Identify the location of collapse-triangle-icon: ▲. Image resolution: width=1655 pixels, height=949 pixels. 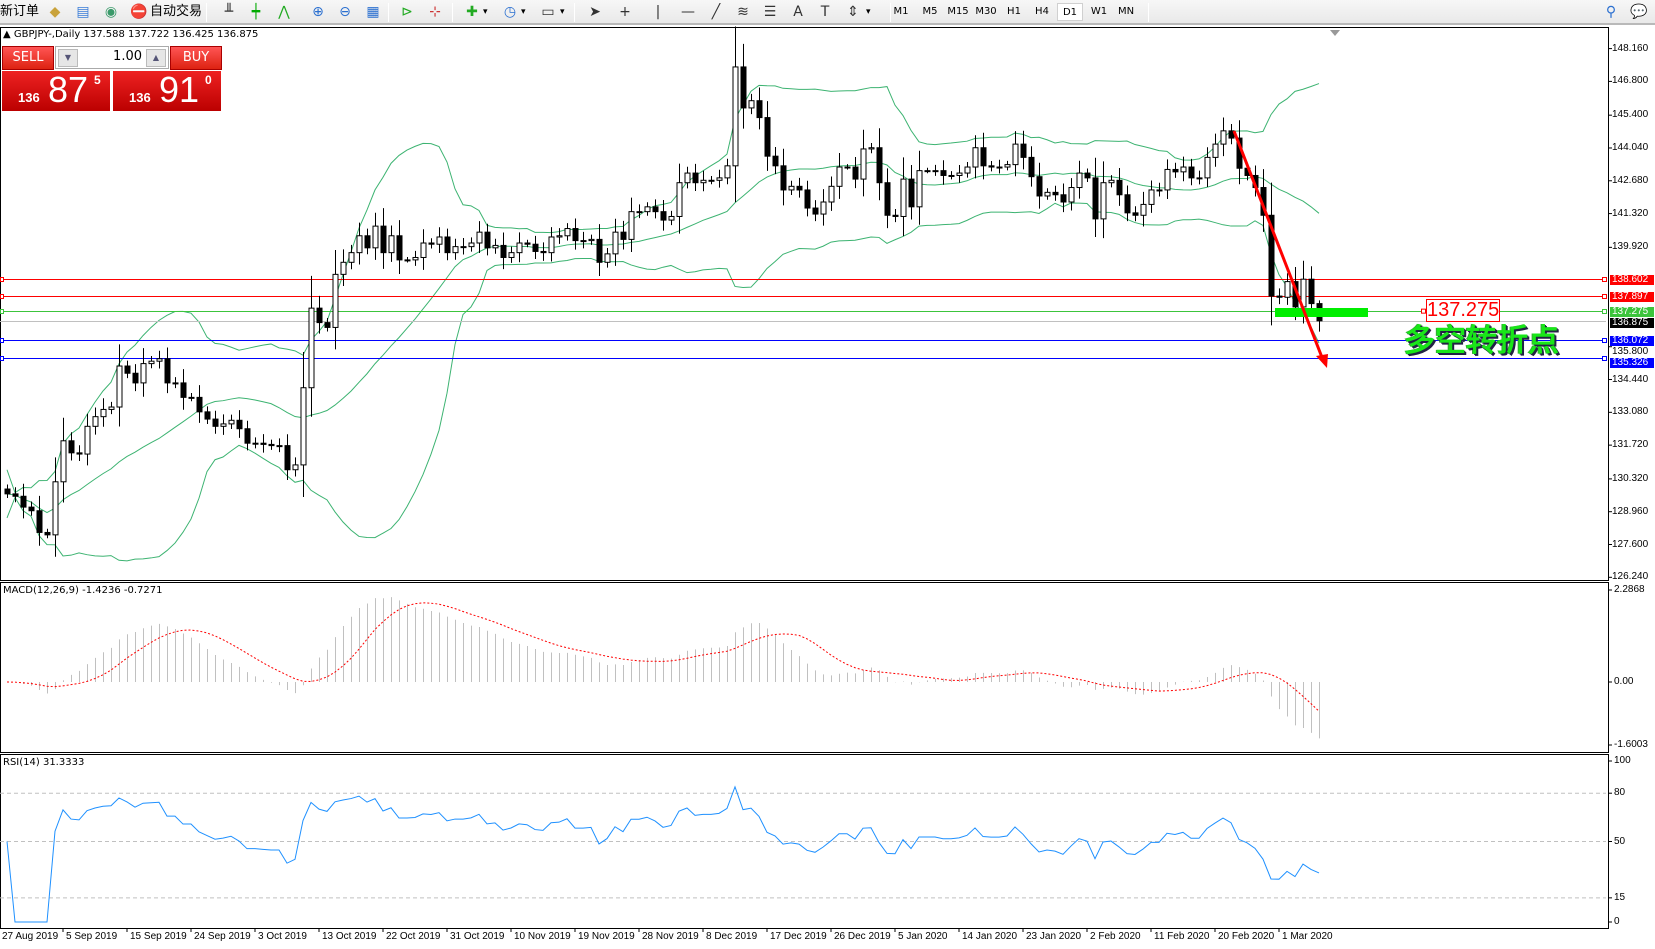
(8, 34).